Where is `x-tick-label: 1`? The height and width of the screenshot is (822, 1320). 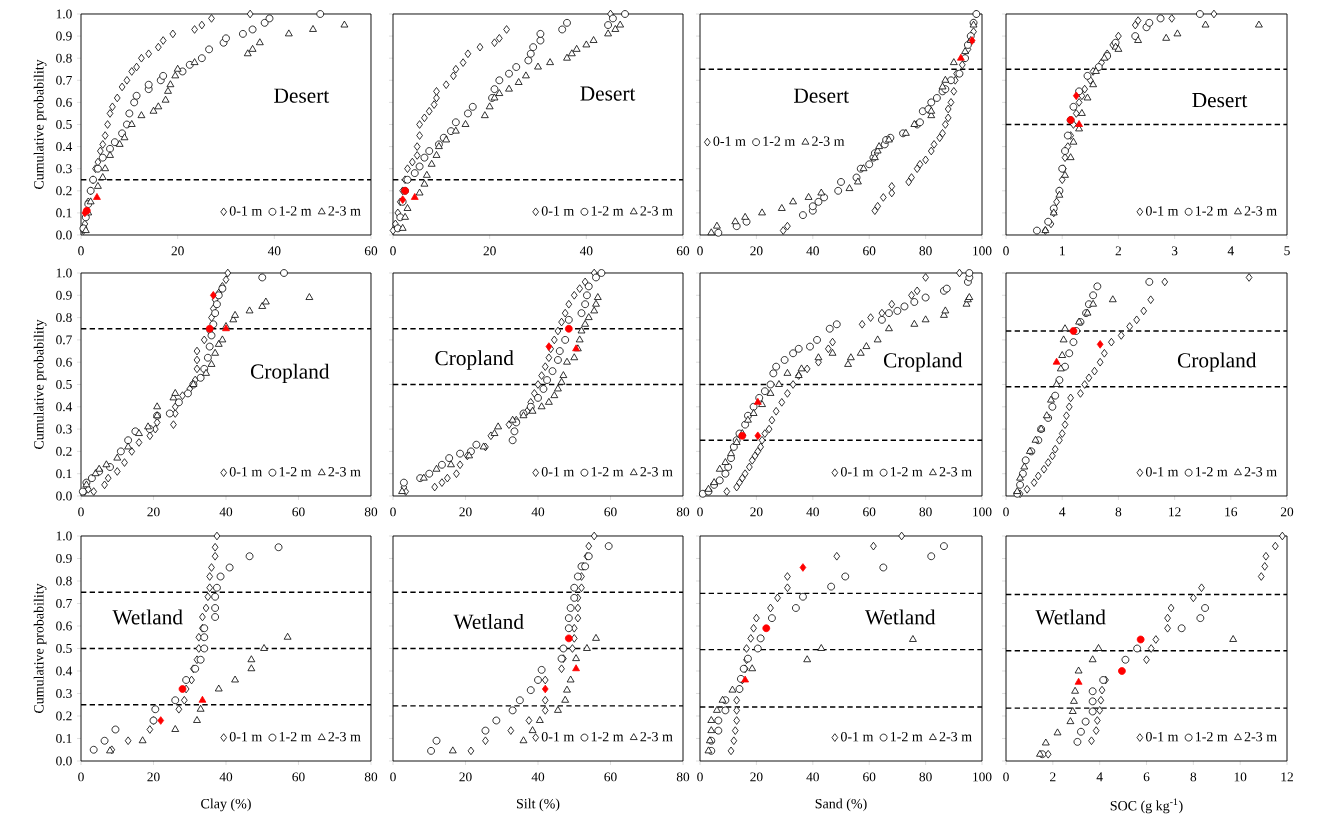
x-tick-label: 1 is located at coordinates (1062, 251).